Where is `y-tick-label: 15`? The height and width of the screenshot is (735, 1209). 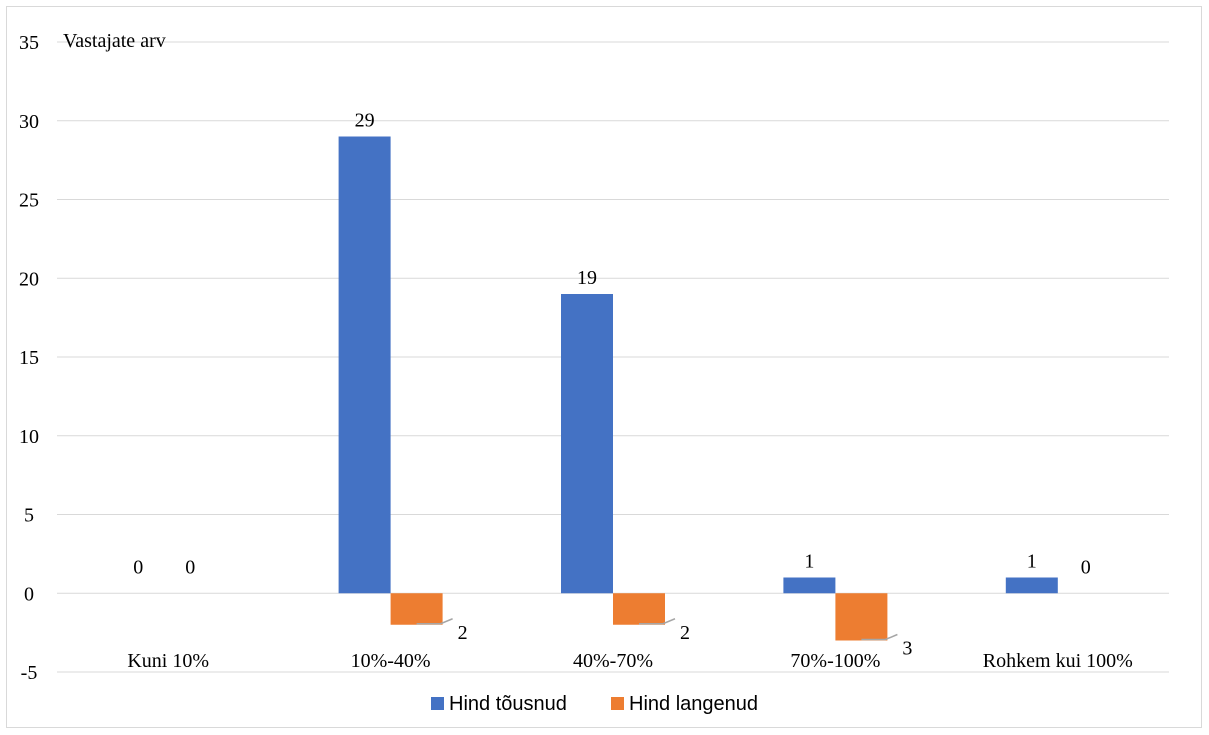 y-tick-label: 15 is located at coordinates (29, 358).